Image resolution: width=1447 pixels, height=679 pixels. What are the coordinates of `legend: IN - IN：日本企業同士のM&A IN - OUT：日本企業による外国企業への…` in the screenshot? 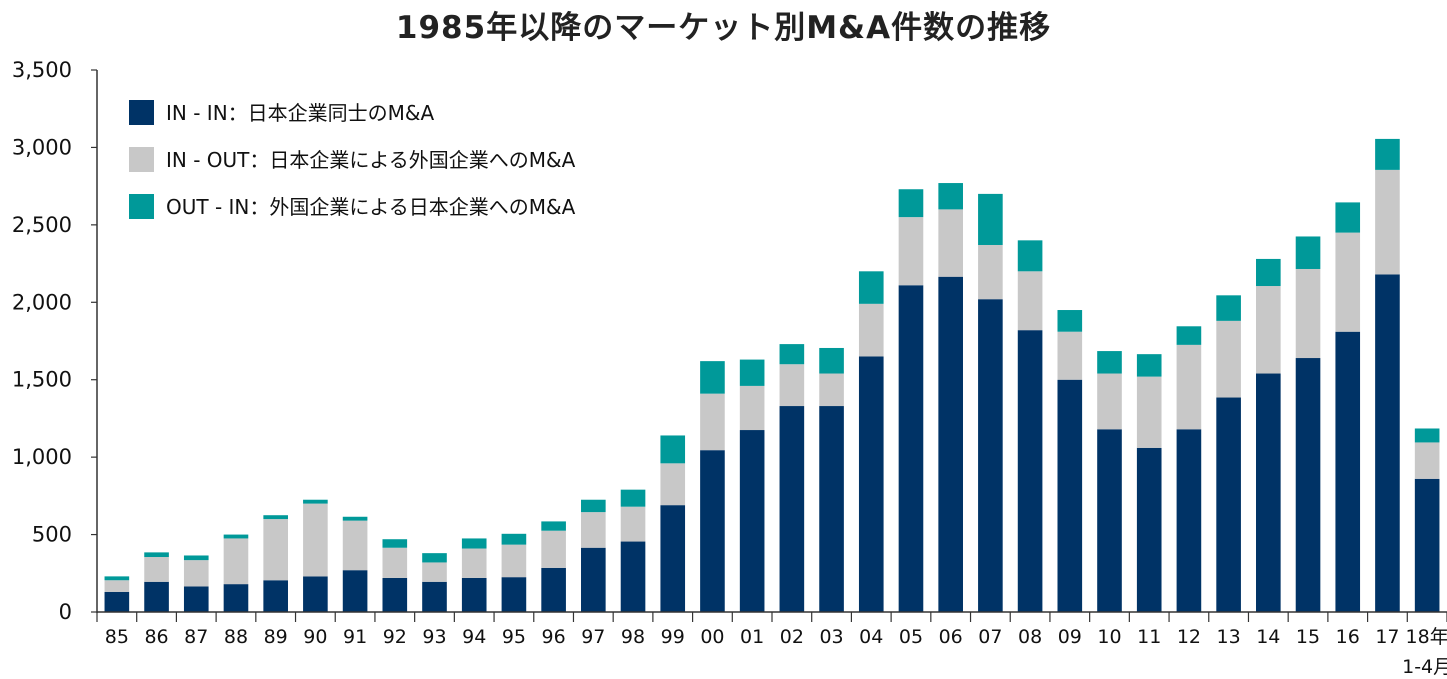 It's located at (352, 159).